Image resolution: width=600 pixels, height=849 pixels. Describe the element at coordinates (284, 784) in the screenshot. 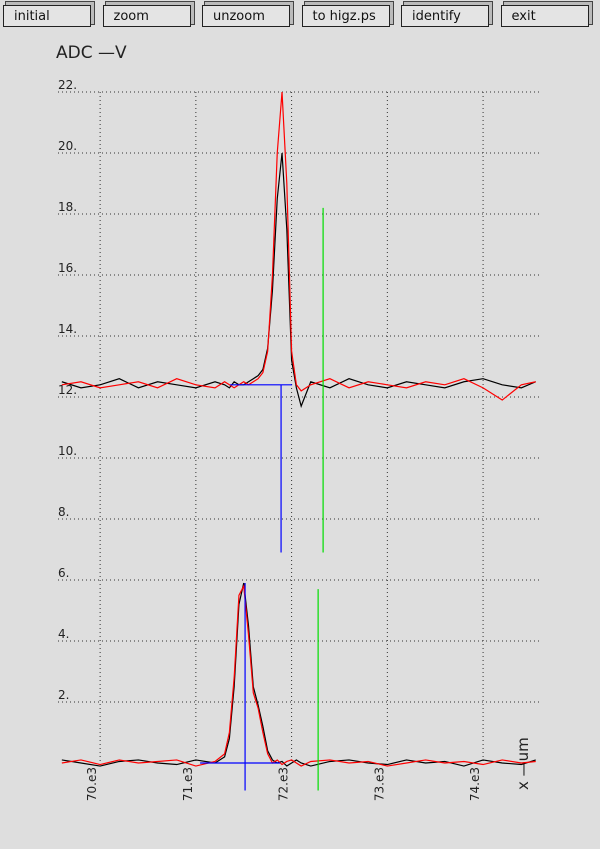

I see `x-tick-label: 72.e3` at that location.